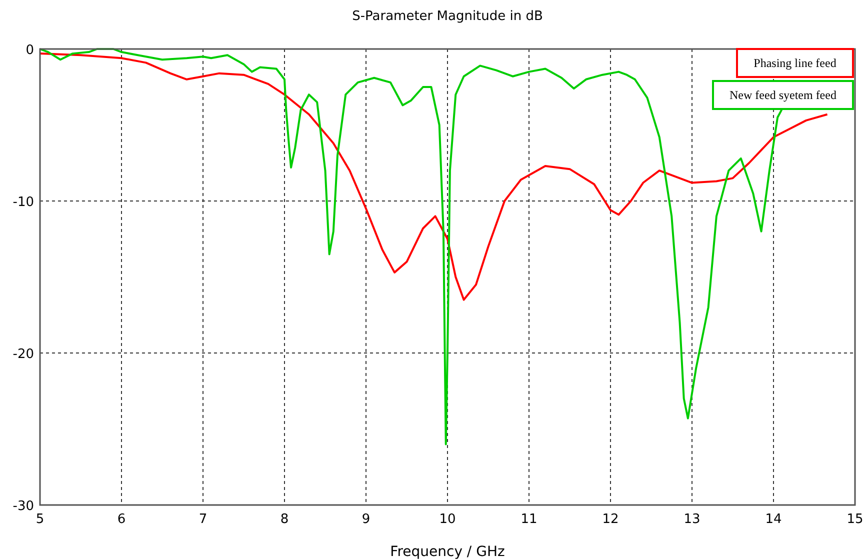 This screenshot has width=867, height=560. Describe the element at coordinates (783, 95) in the screenshot. I see `series-label: New feed syetem feed` at that location.